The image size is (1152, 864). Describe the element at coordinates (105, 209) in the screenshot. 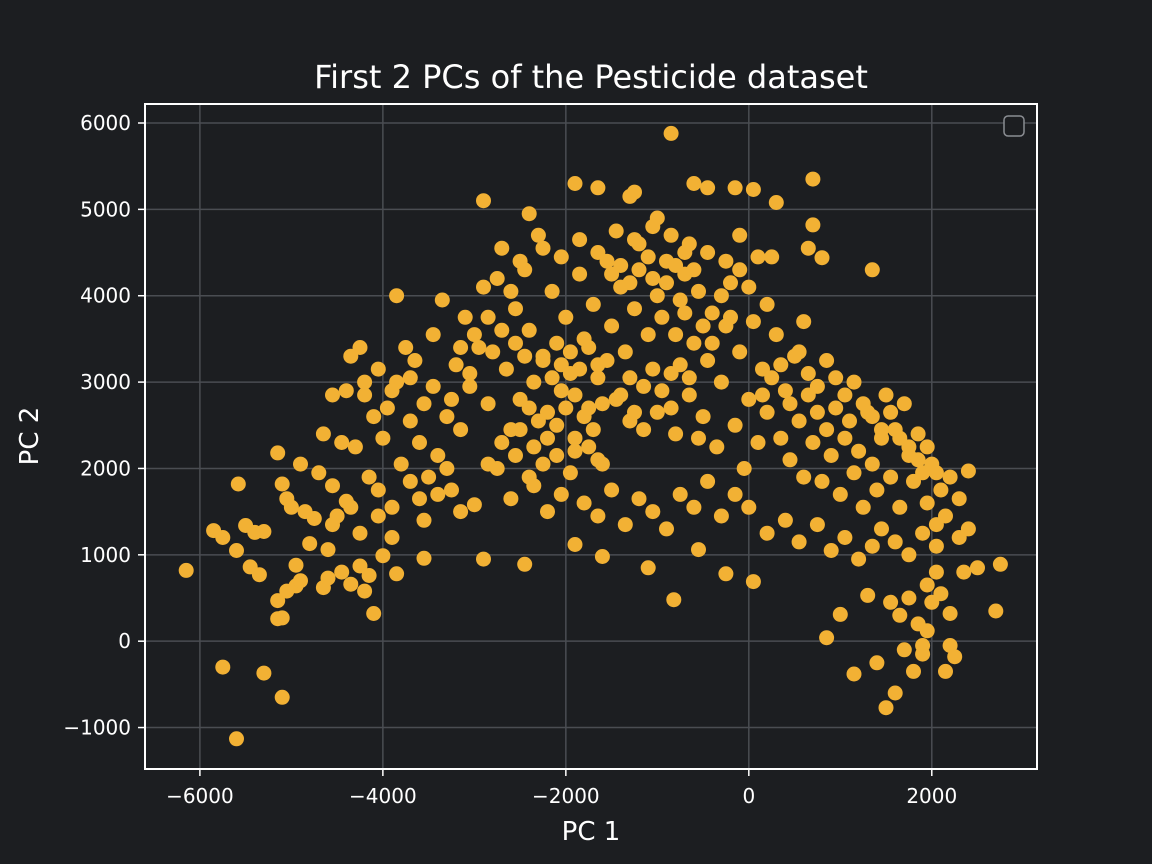

I see `y-tick-label: 5000` at that location.